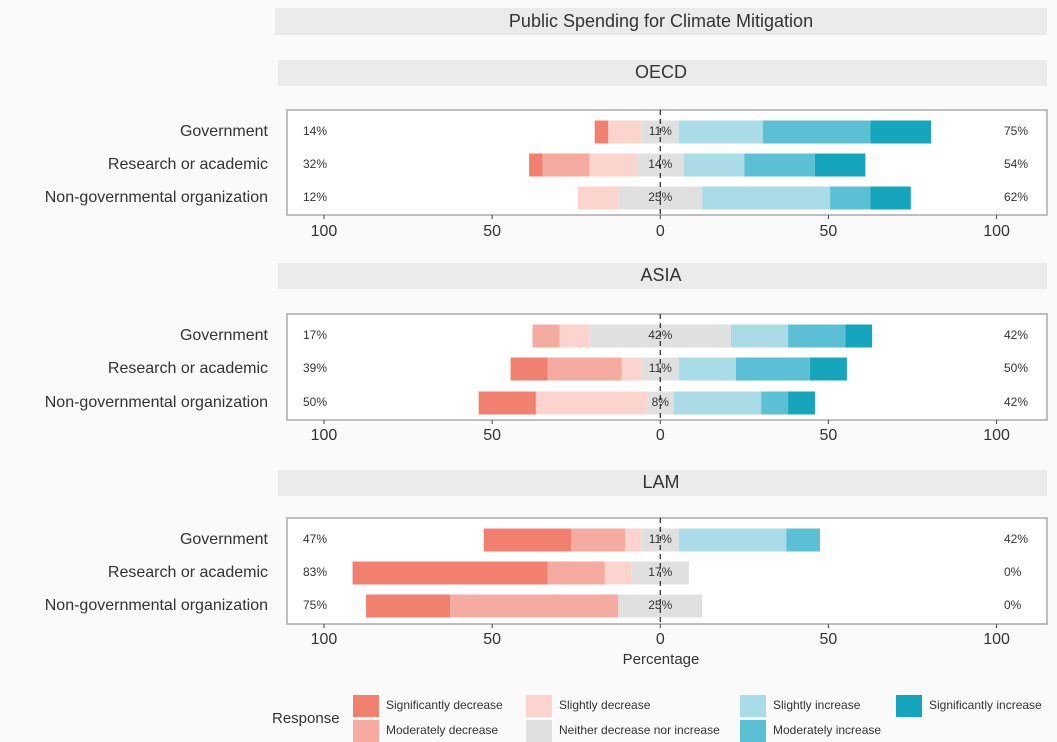 This screenshot has width=1057, height=742. What do you see at coordinates (444, 705) in the screenshot?
I see `legend-label: Significantly decrease` at bounding box center [444, 705].